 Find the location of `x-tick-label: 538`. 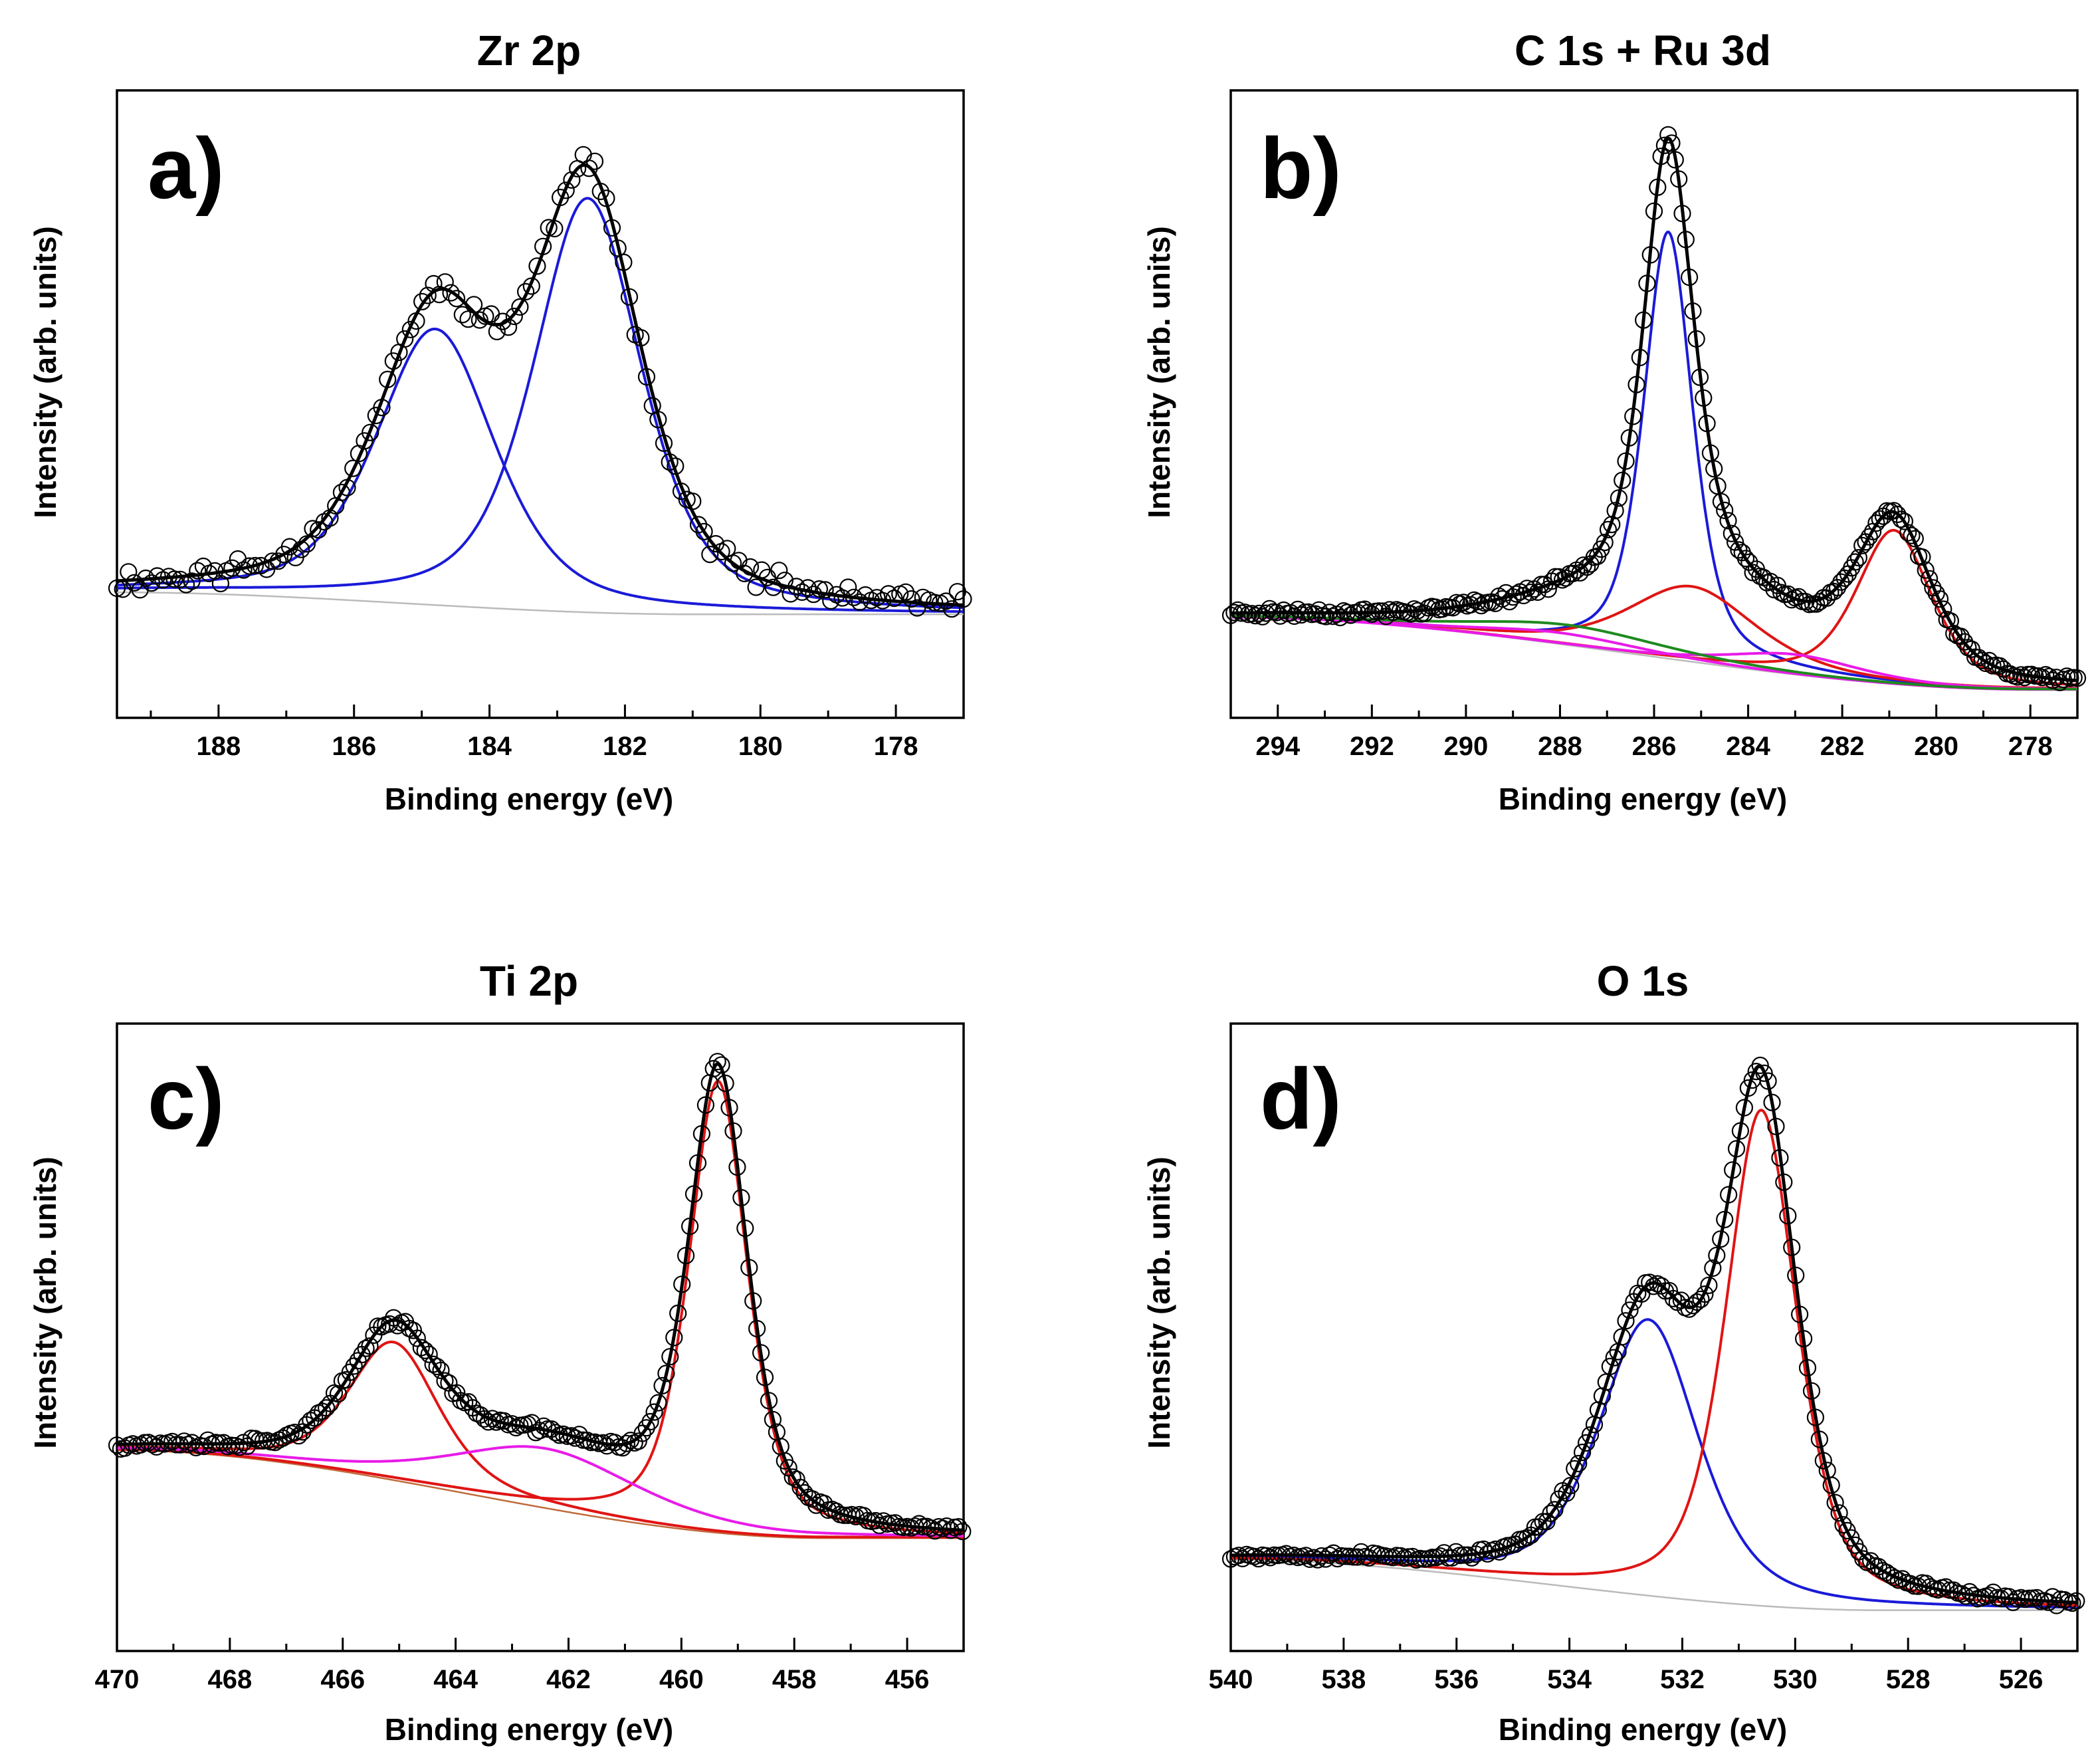

x-tick-label: 538 is located at coordinates (1343, 1680).